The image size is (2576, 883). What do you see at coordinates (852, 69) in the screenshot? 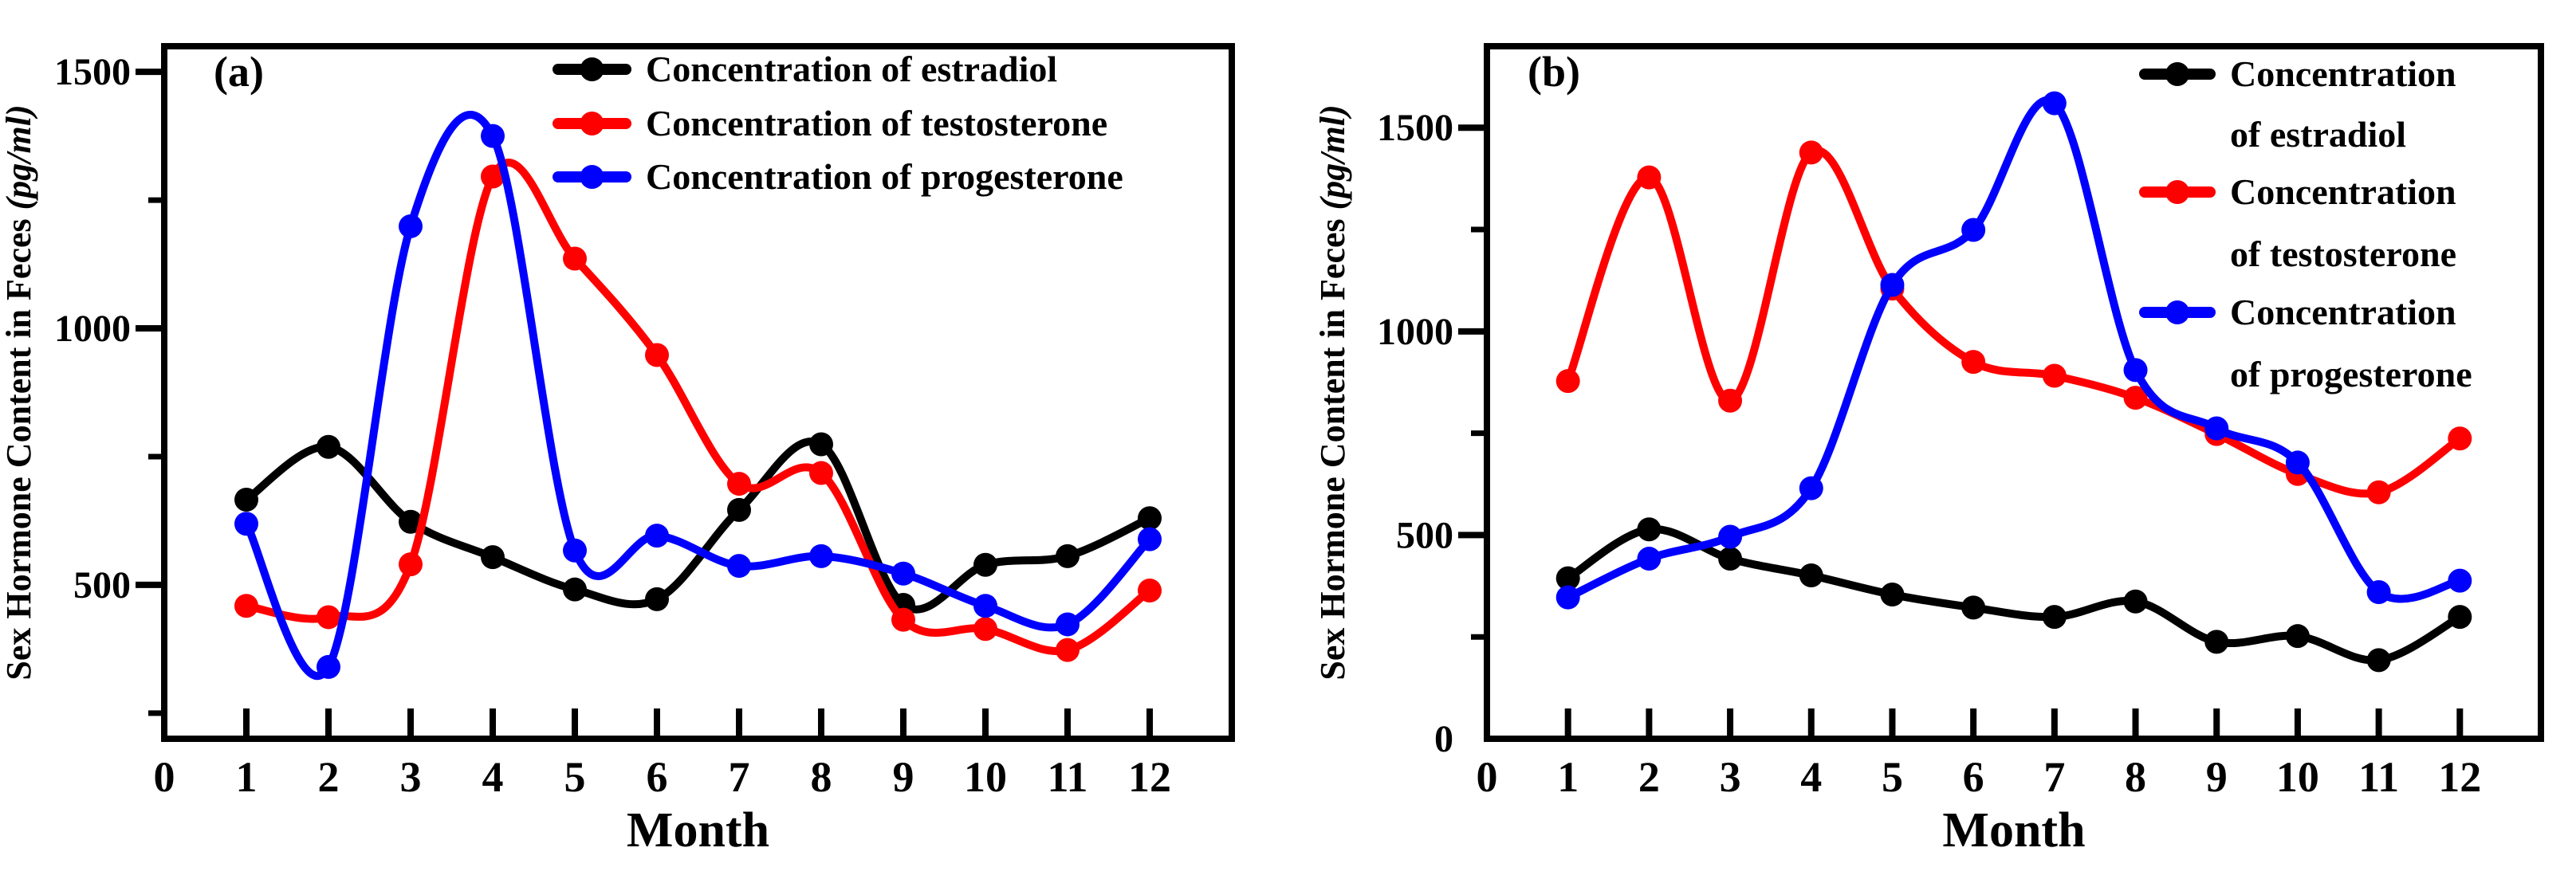
I see `legend-label: Concentration of estradiol` at bounding box center [852, 69].